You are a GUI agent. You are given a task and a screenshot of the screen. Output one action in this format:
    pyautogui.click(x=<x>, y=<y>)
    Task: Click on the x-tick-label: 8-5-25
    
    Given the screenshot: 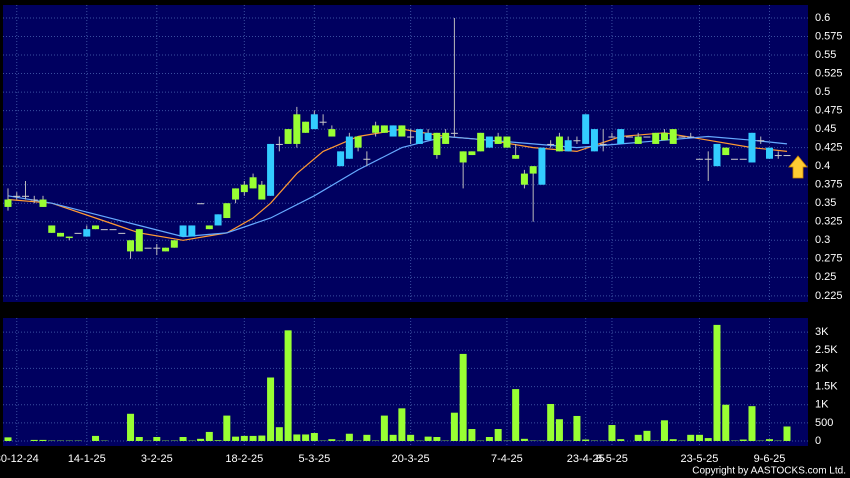 What is the action you would take?
    pyautogui.click(x=612, y=459)
    